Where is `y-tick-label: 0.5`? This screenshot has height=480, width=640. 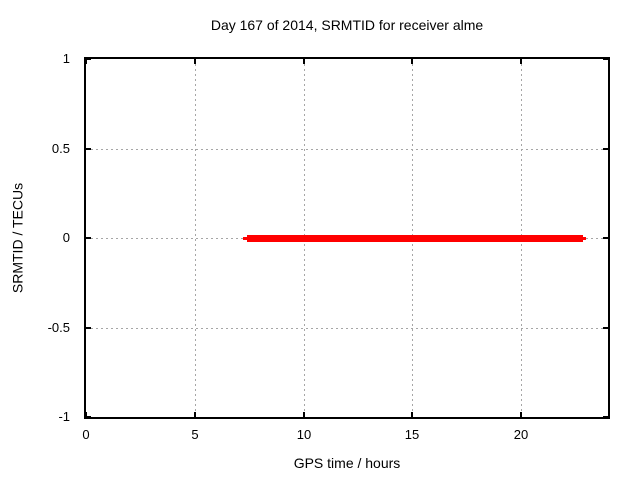 y-tick-label: 0.5 is located at coordinates (60, 148).